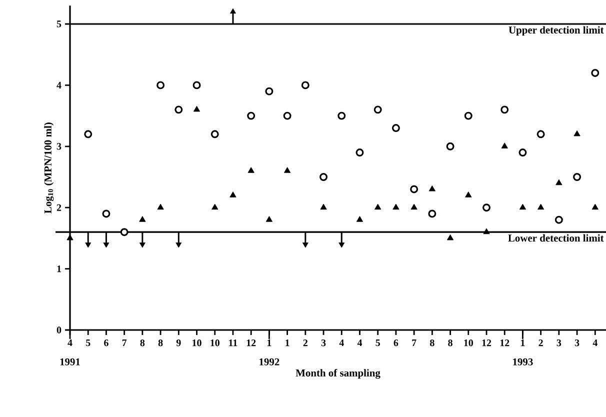 The image size is (606, 417). I want to click on x-tick-label: 9, so click(178, 343).